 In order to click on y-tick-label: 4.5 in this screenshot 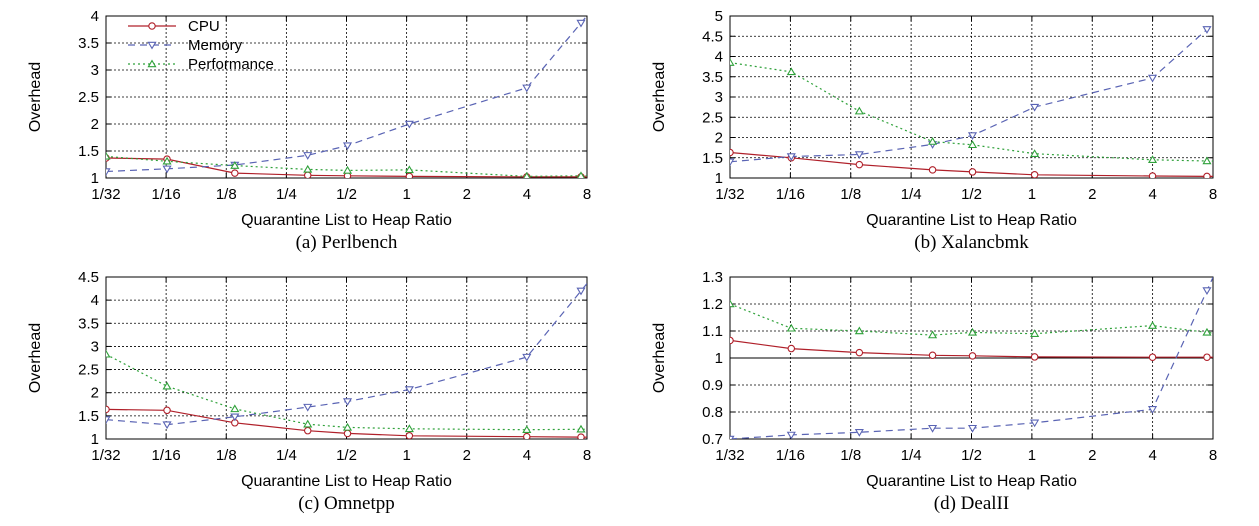, I will do `click(88, 277)`.